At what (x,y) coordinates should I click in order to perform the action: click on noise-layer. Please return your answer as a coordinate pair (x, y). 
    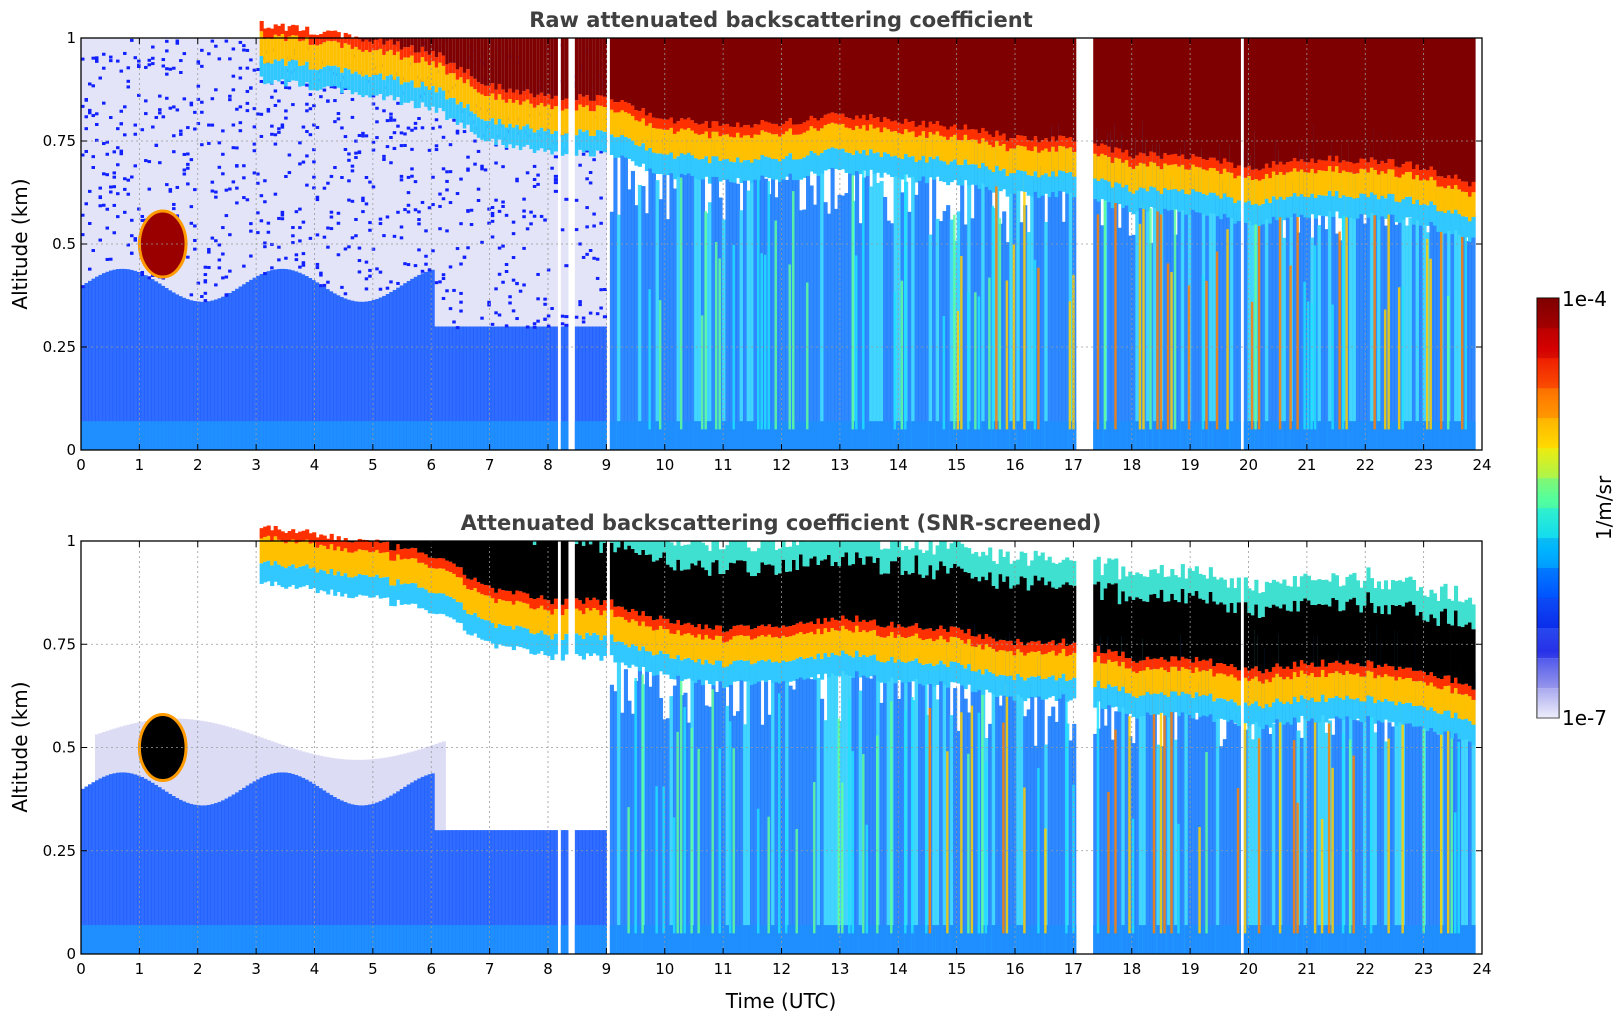
    Looking at the image, I should click on (195, 169).